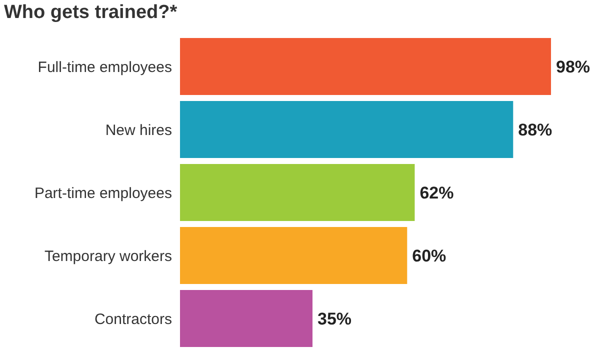 The image size is (600, 350). What do you see at coordinates (535, 130) in the screenshot?
I see `data-label: 88%` at bounding box center [535, 130].